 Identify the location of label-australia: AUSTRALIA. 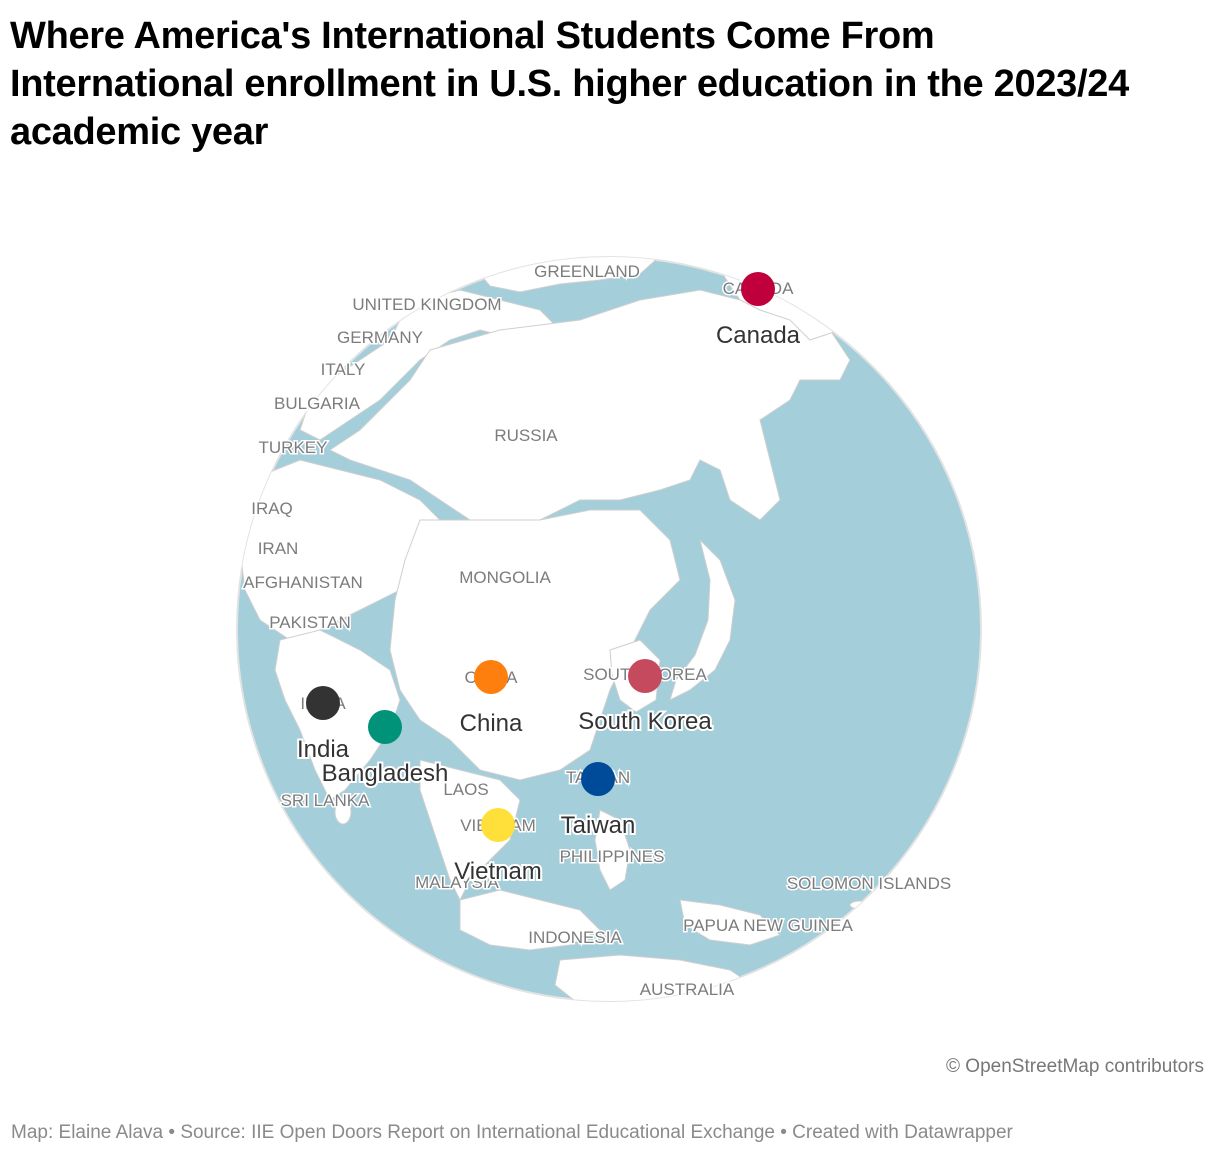
(687, 989).